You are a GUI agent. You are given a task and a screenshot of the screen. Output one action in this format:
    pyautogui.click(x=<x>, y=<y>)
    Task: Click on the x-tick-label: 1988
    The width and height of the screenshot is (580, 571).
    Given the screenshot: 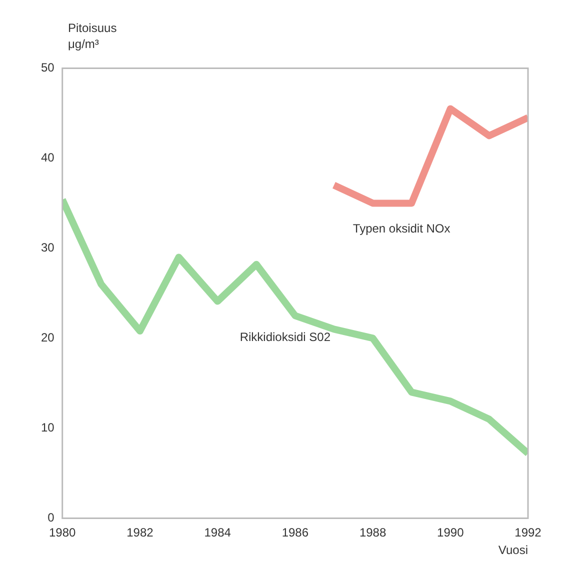 What is the action you would take?
    pyautogui.click(x=372, y=533)
    